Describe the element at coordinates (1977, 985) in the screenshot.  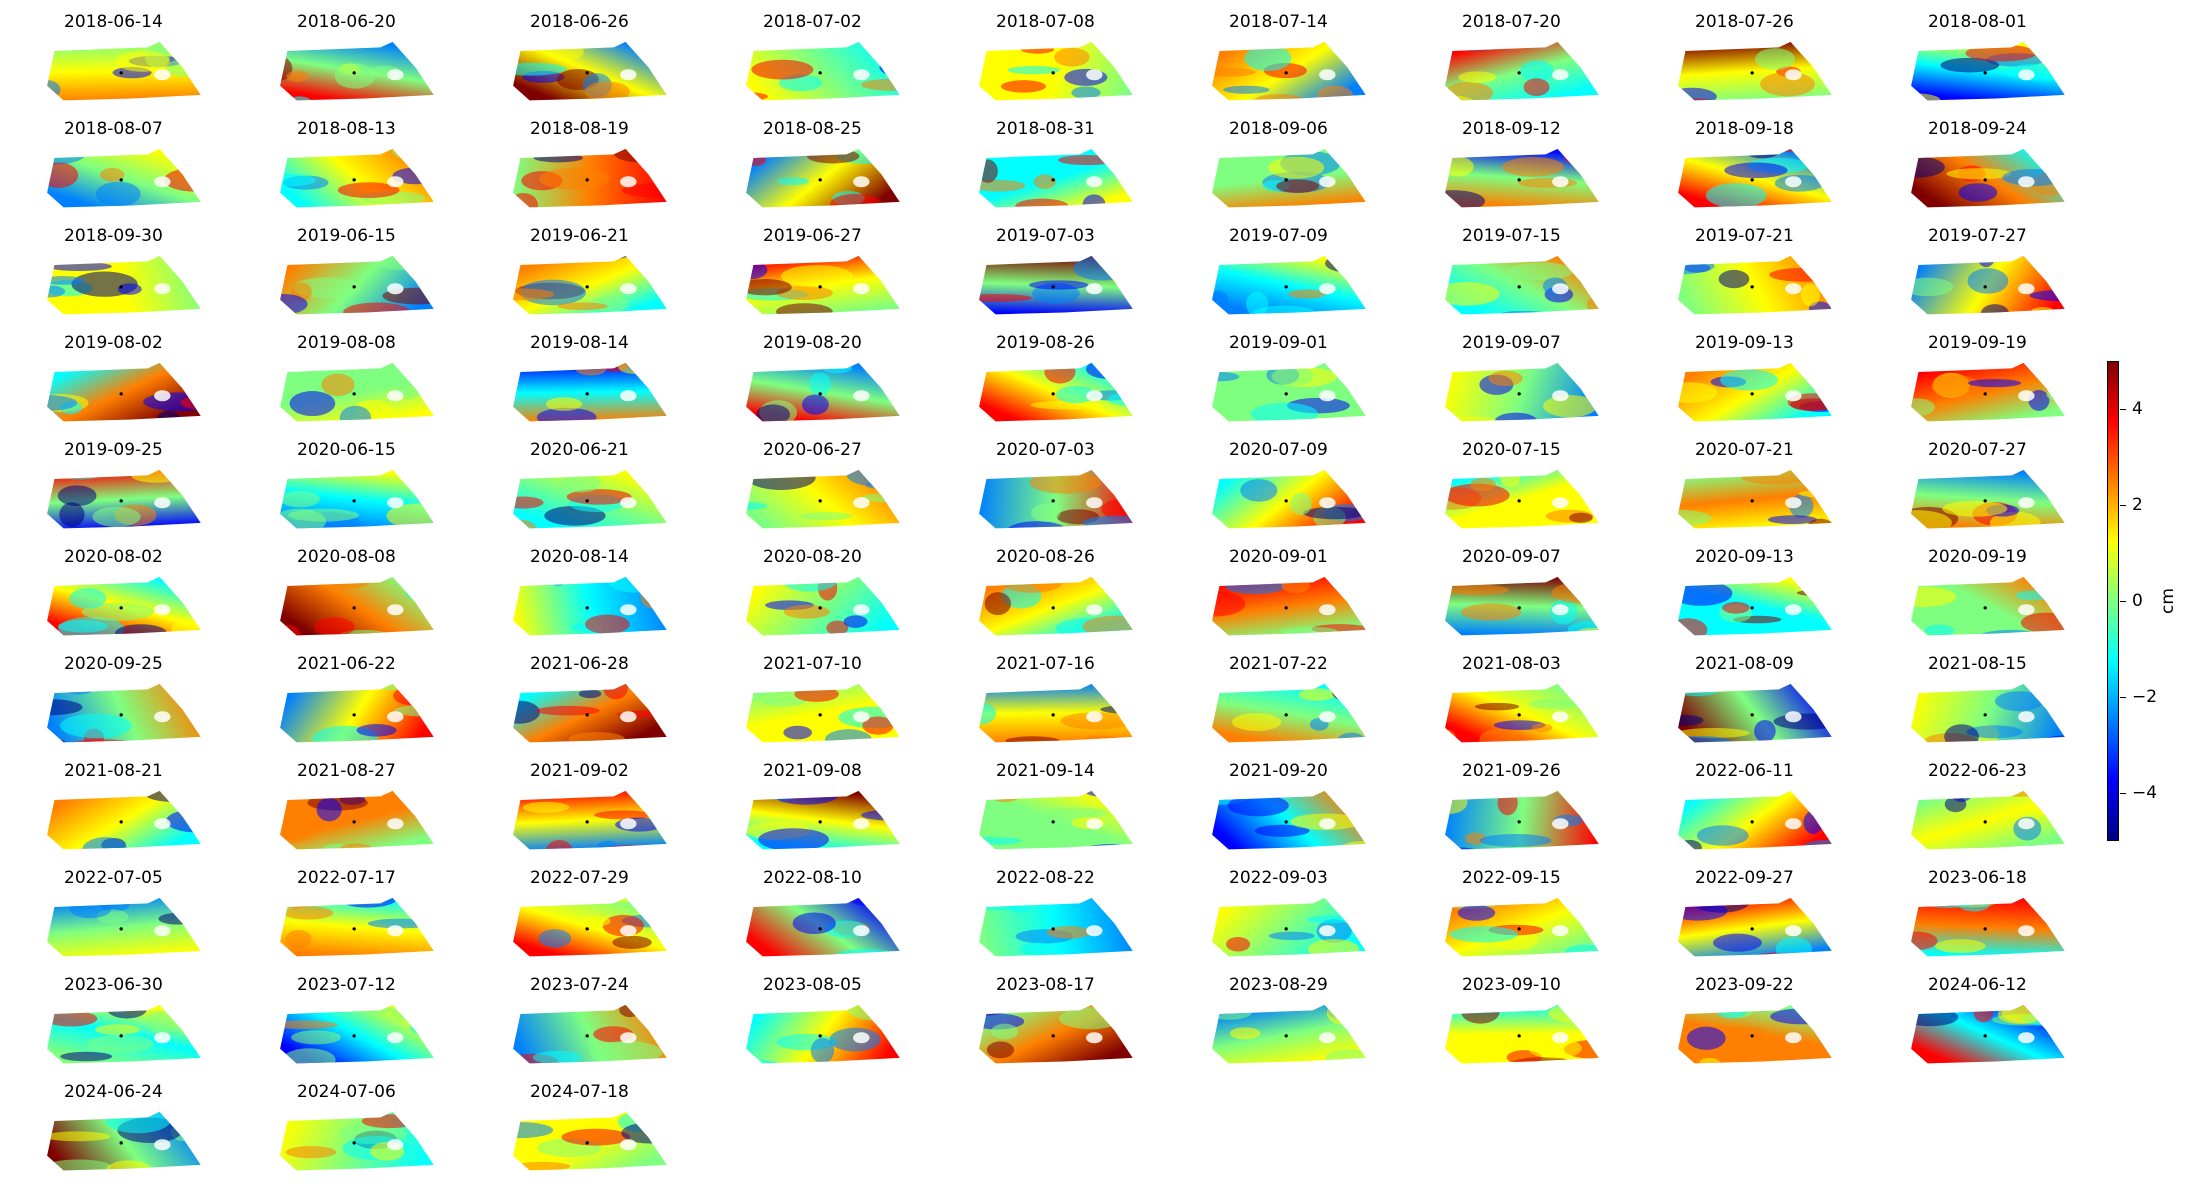
I see `panel-date-label: 2024-06-12` at that location.